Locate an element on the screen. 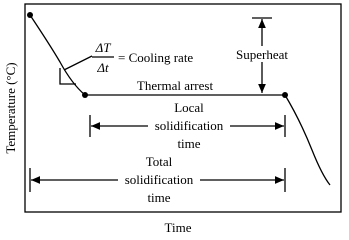  local-label: solidification is located at coordinates (189, 125).